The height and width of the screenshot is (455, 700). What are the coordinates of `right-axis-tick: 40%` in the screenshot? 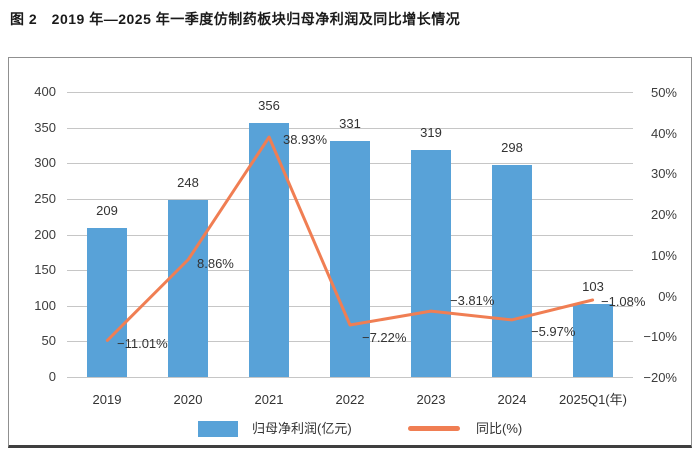 It's located at (663, 133).